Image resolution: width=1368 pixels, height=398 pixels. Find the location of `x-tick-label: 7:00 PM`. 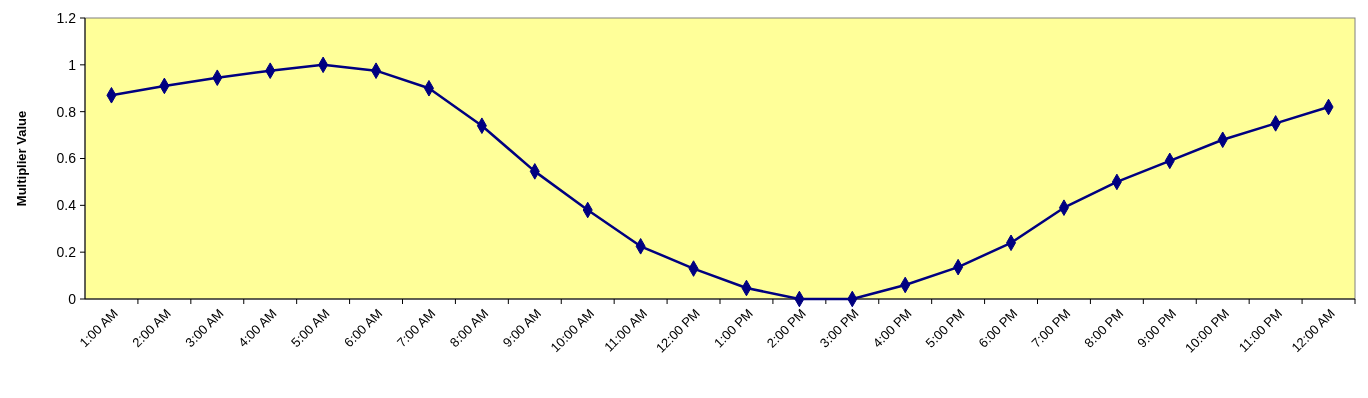

x-tick-label: 7:00 PM is located at coordinates (1051, 328).